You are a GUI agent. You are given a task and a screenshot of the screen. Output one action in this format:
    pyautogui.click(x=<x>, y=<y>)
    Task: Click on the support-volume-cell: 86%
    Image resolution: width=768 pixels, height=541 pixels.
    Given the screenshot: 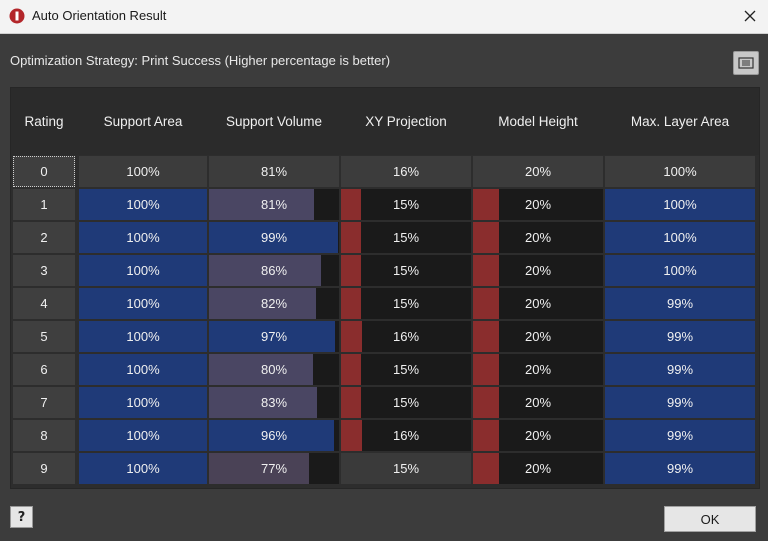 What is the action you would take?
    pyautogui.click(x=274, y=270)
    